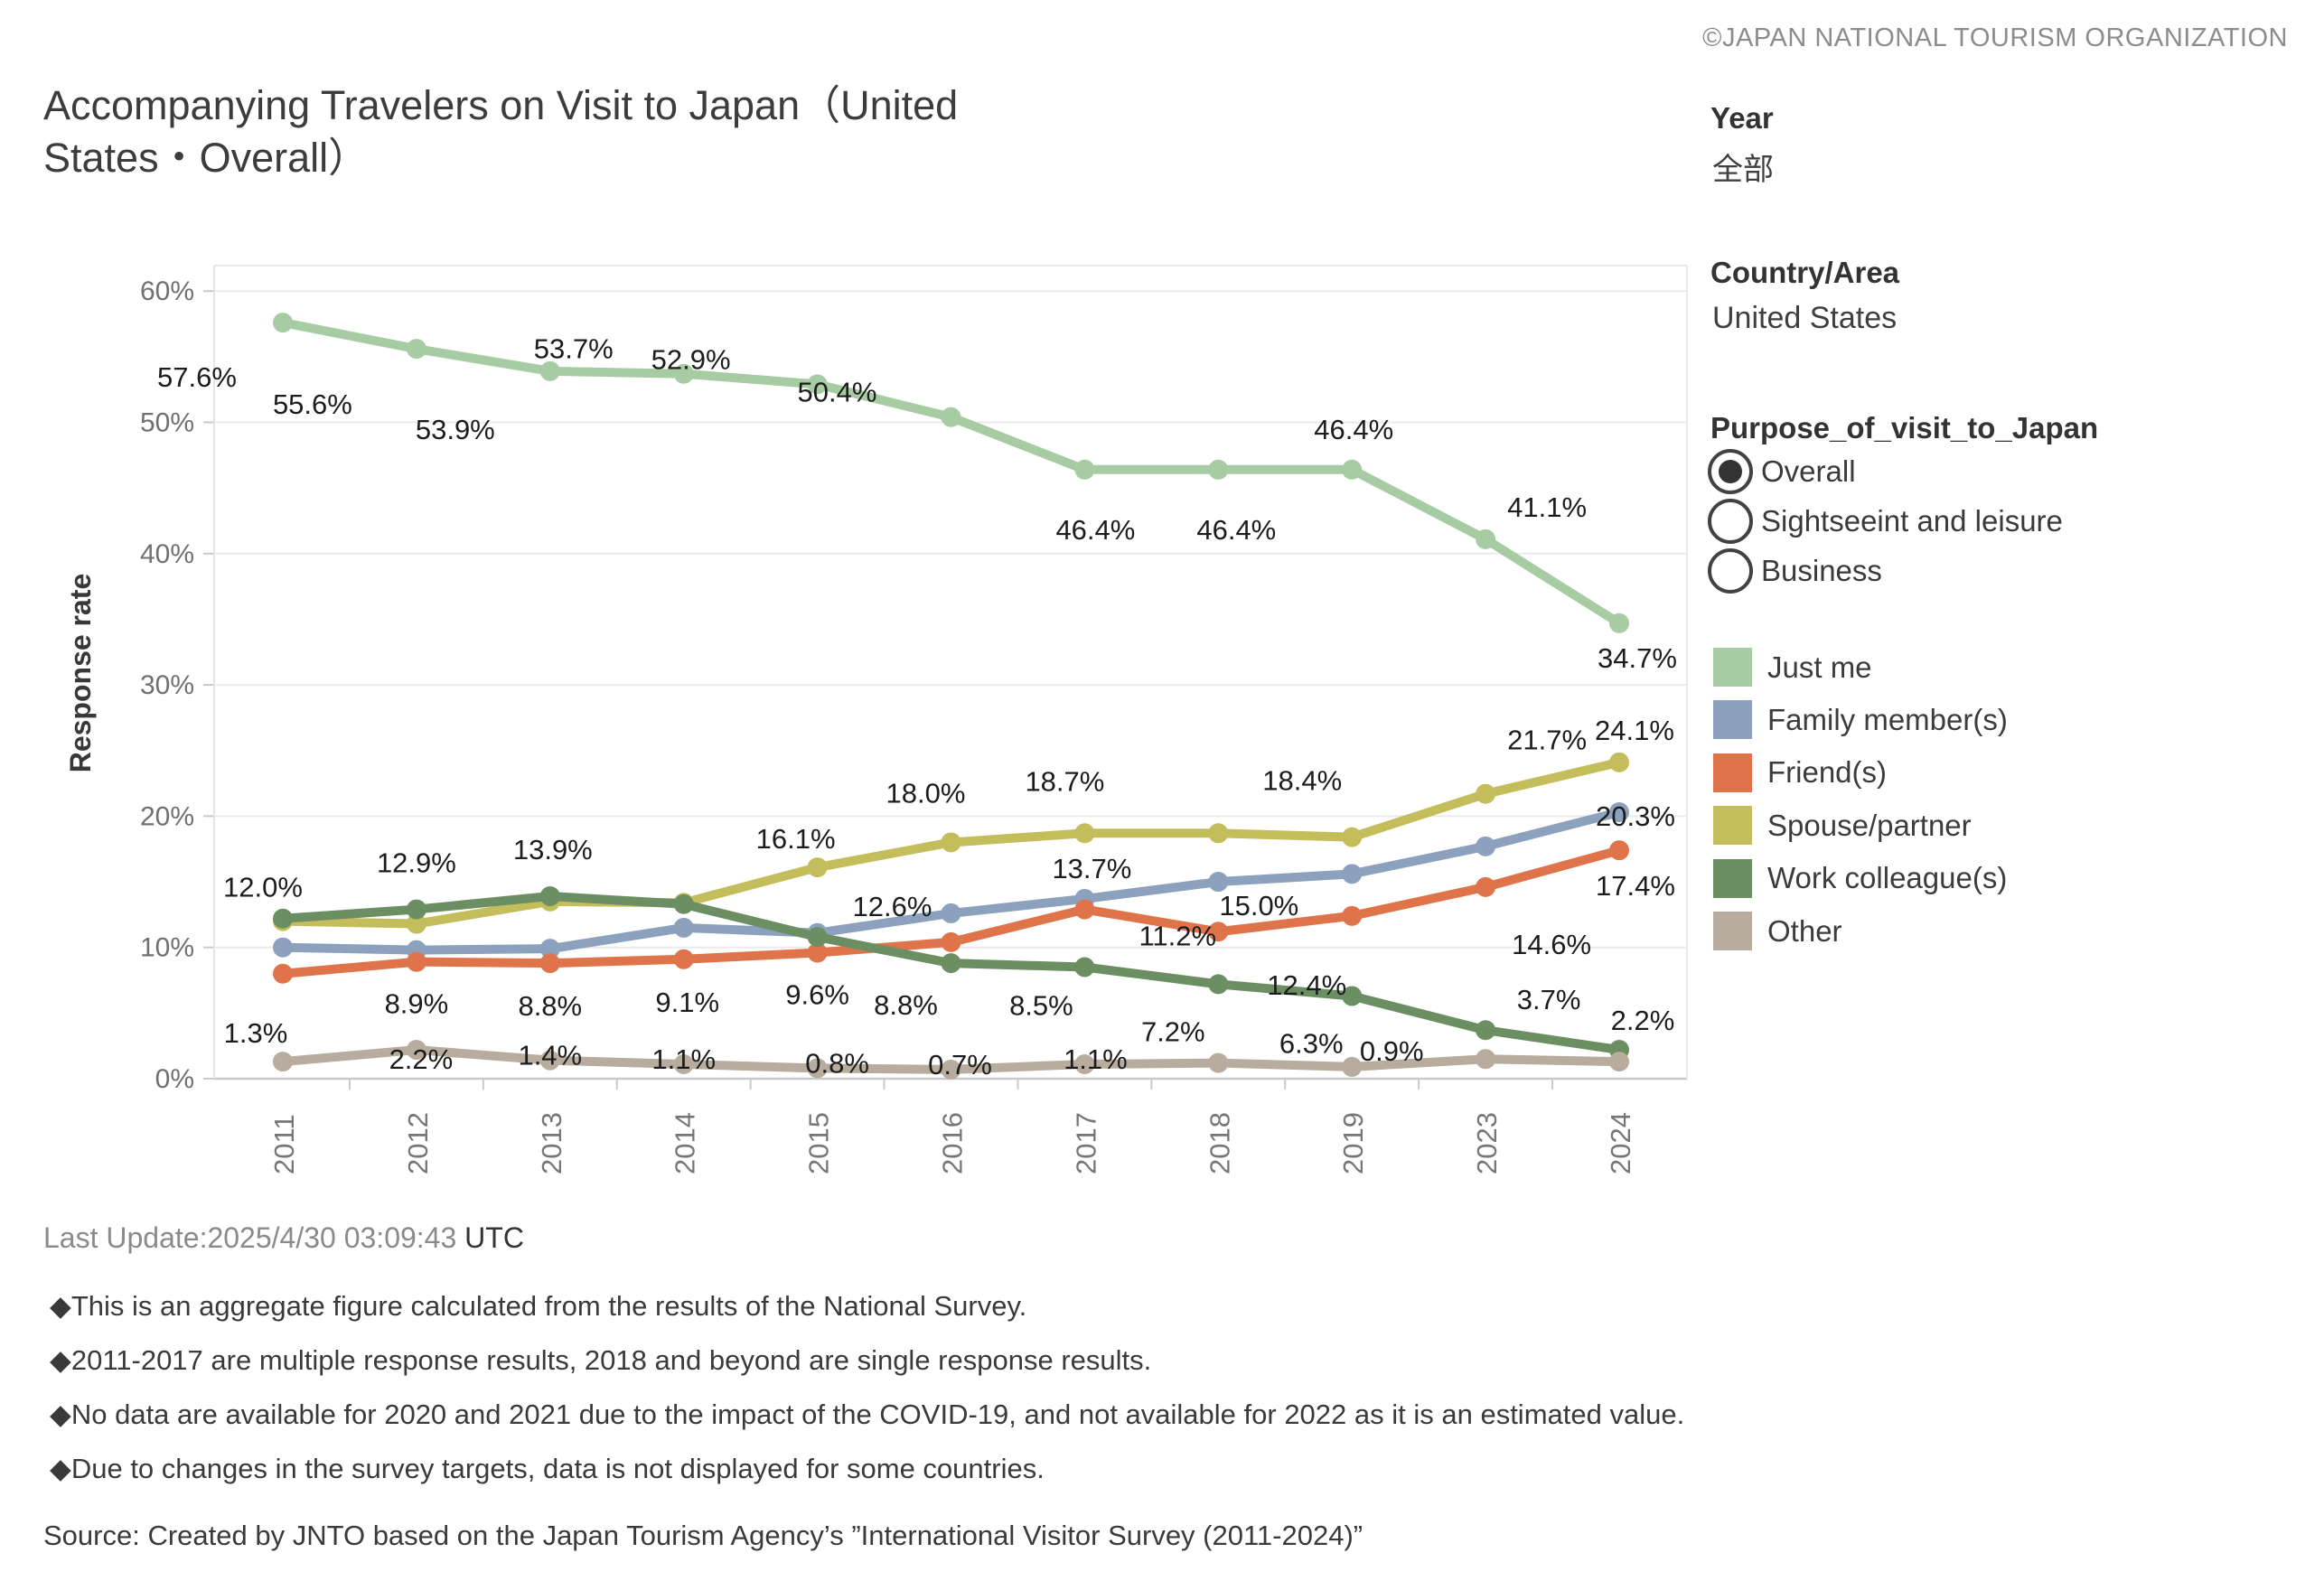 This screenshot has height=1581, width=2324. What do you see at coordinates (1635, 816) in the screenshot?
I see `data-point-label: 20.3%` at bounding box center [1635, 816].